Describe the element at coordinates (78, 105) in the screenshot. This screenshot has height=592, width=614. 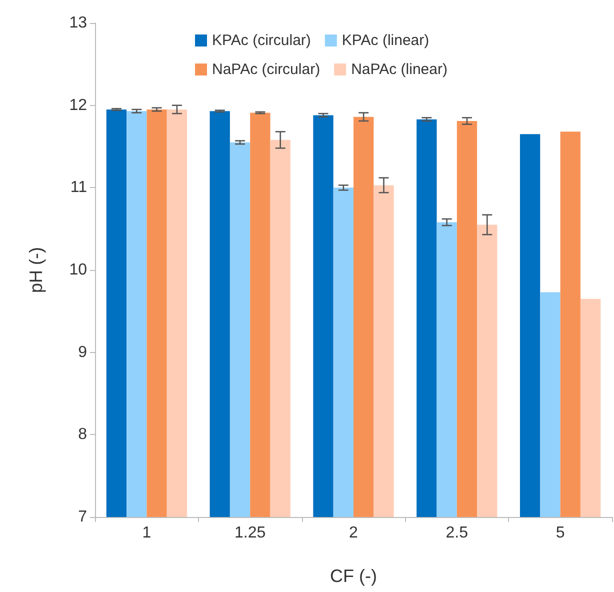
I see `y-tick-label: 12` at that location.